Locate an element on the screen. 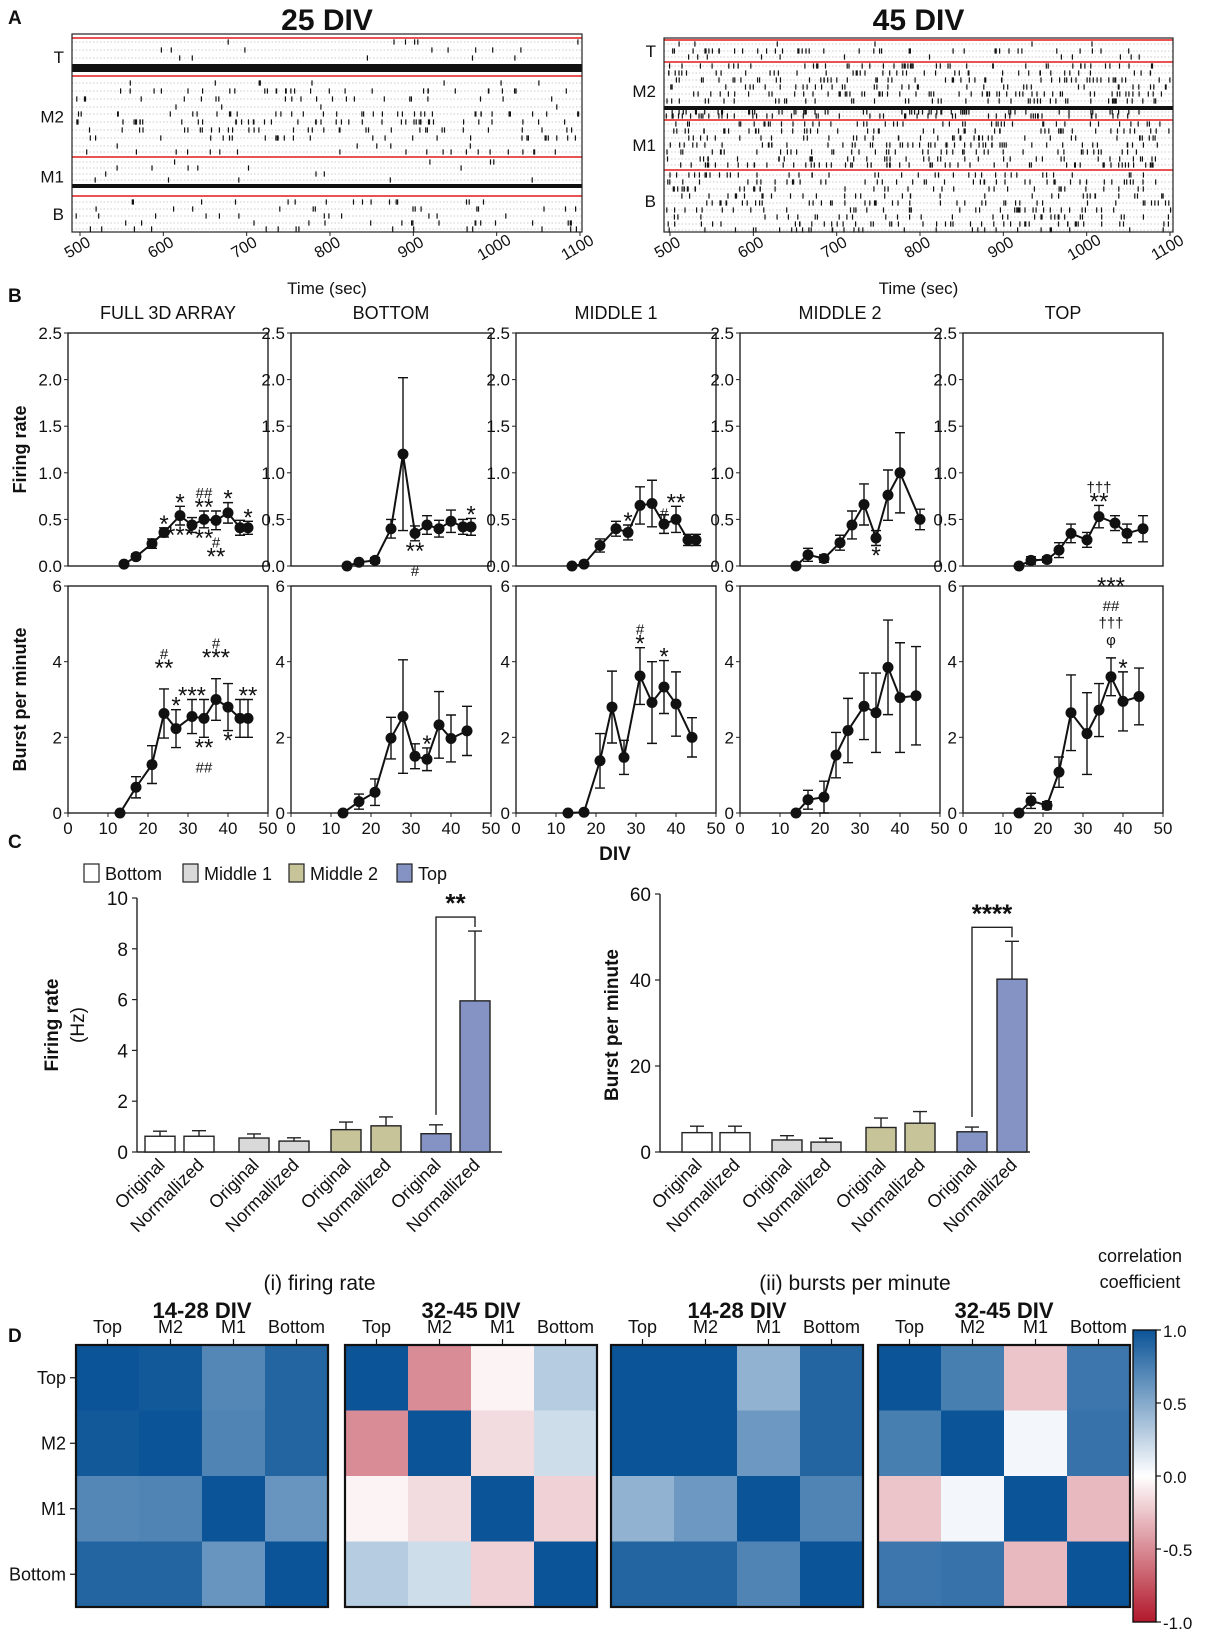 The image size is (1212, 1637). series-line is located at coordinates (630, 743).